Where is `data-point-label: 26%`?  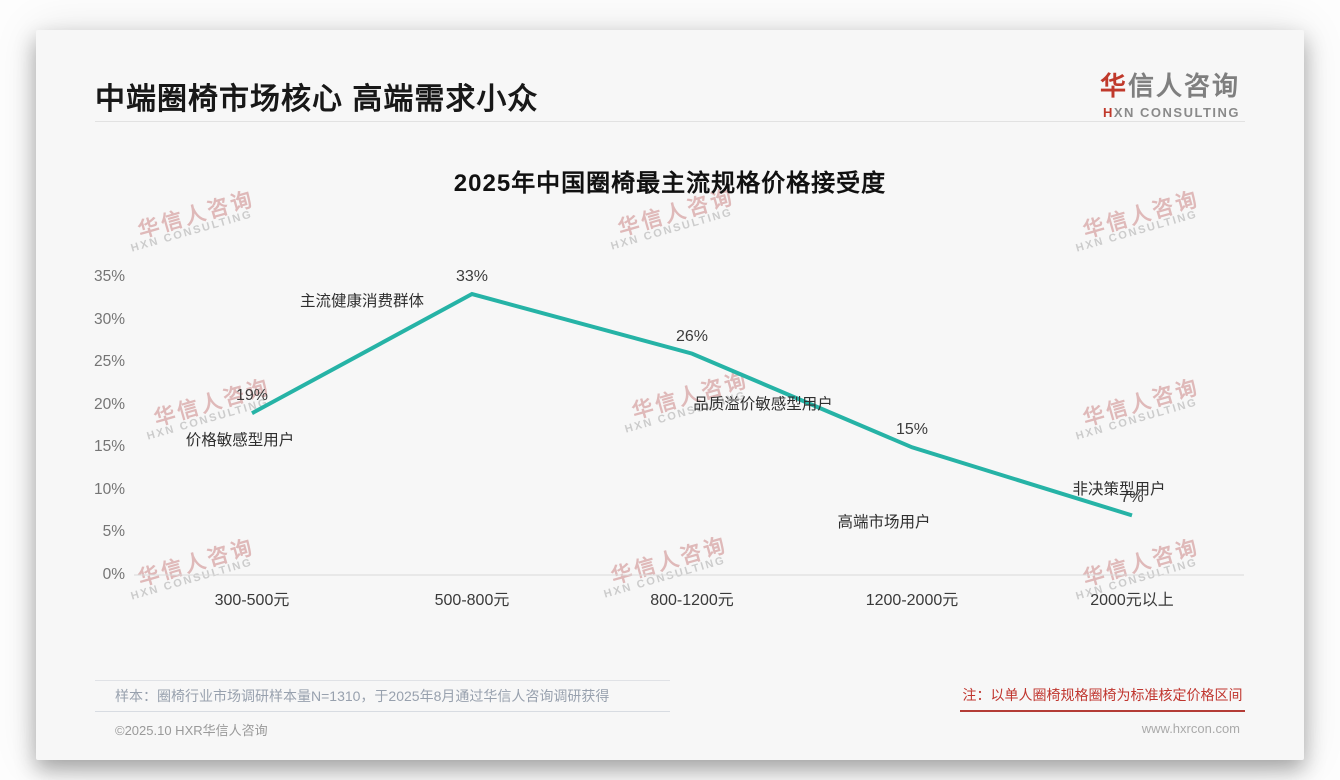
data-point-label: 26% is located at coordinates (692, 336).